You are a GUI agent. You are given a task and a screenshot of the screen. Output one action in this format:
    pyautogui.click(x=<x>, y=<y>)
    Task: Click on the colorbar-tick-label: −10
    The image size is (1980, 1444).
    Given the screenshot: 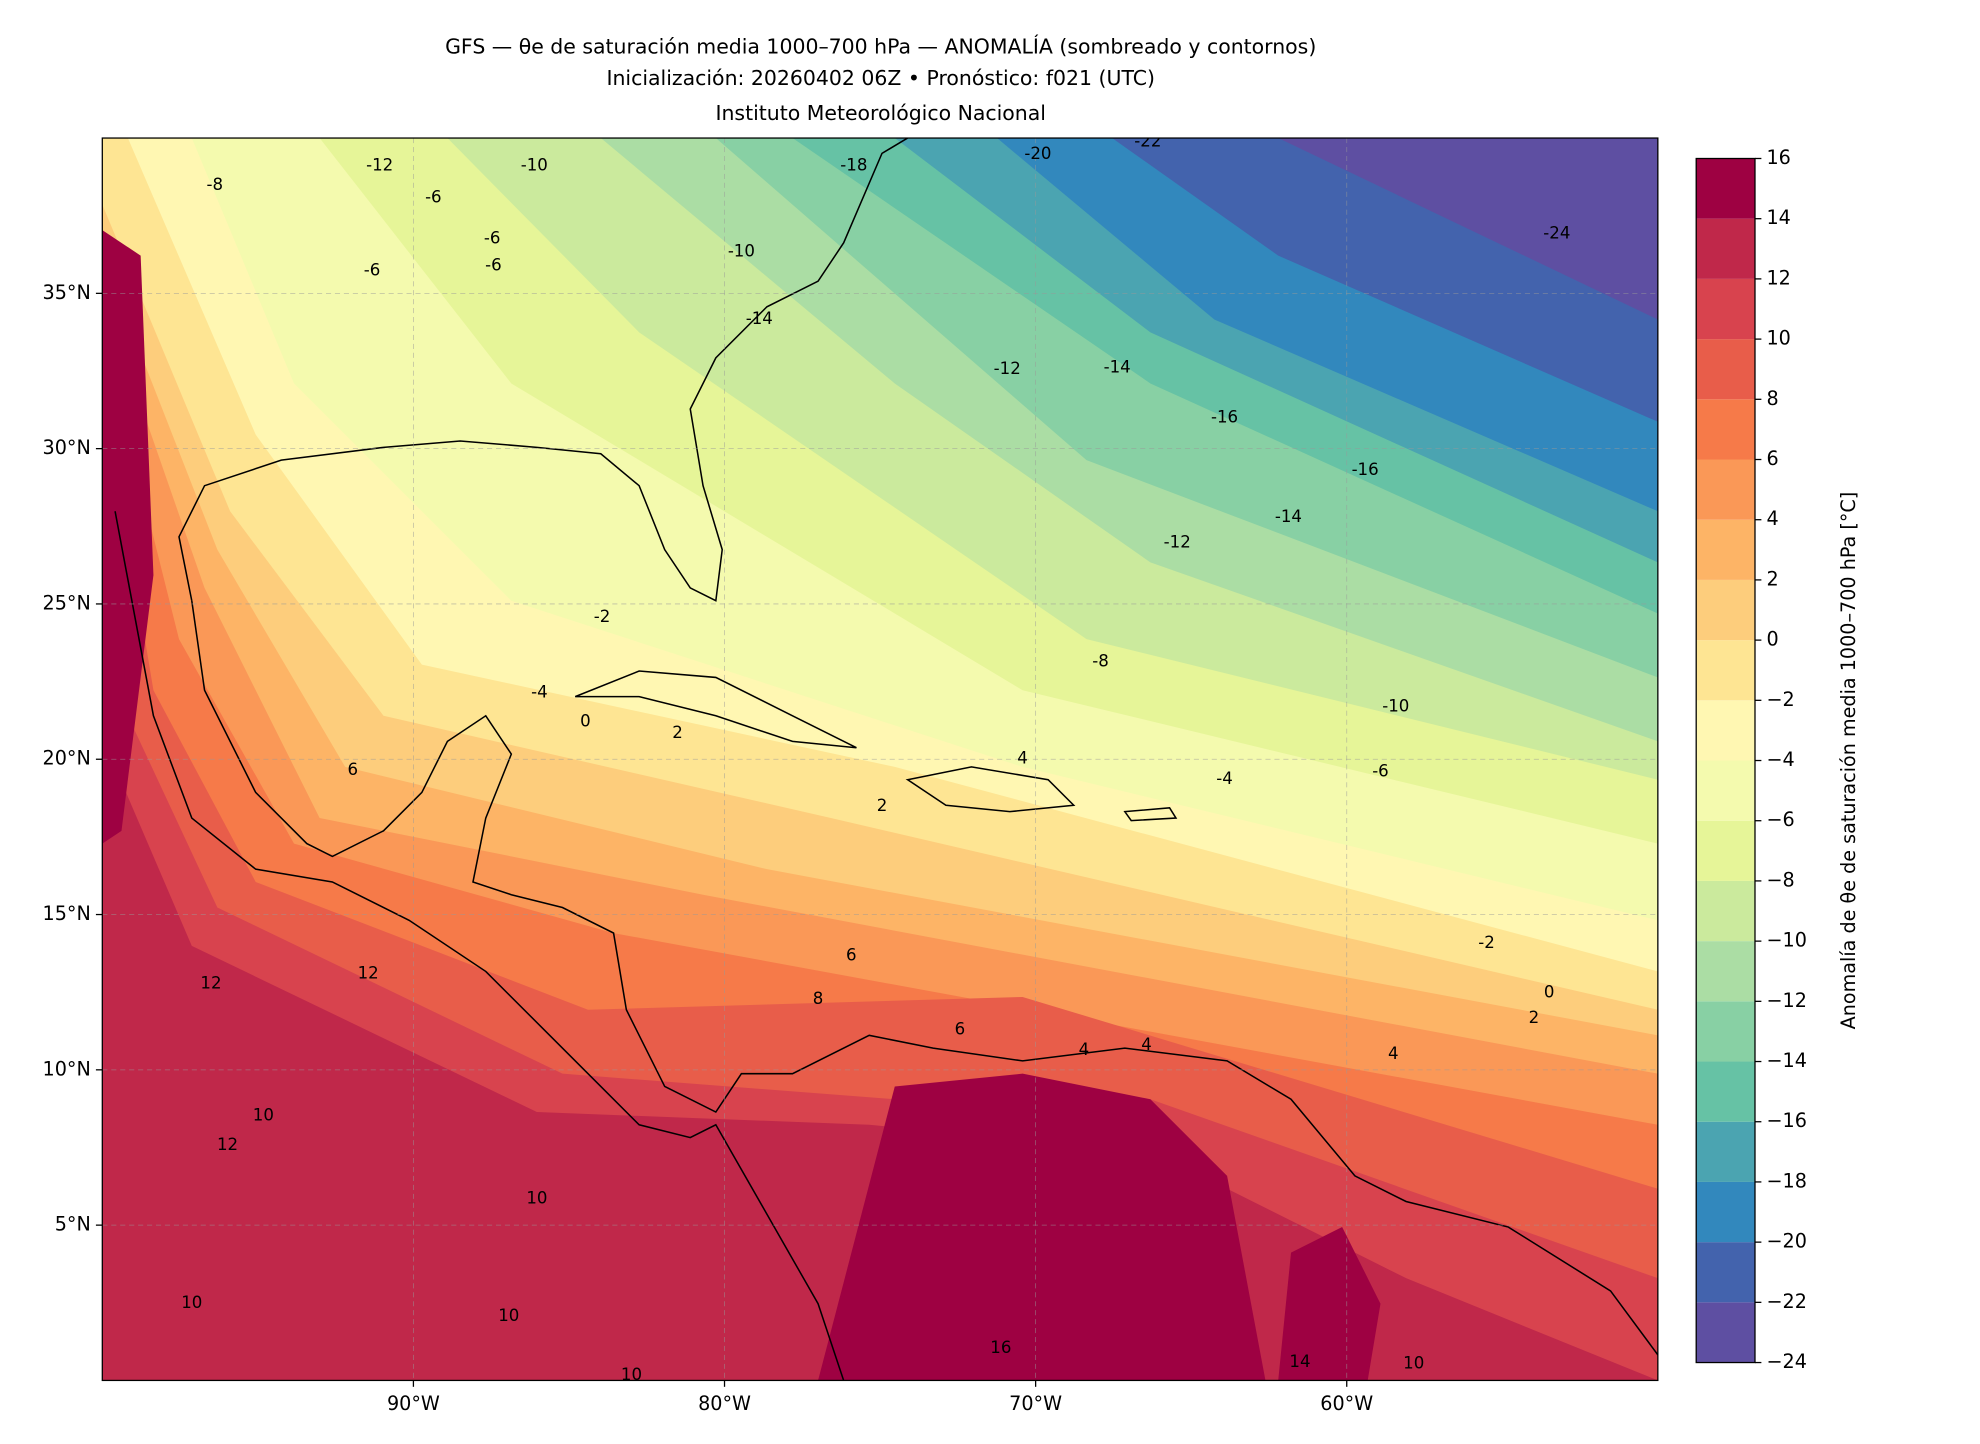 What is the action you would take?
    pyautogui.click(x=1786, y=940)
    